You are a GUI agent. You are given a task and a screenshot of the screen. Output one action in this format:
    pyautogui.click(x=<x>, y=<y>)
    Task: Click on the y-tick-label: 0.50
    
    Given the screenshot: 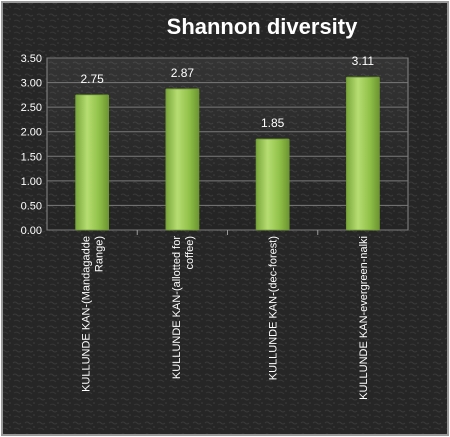 What is the action you would take?
    pyautogui.click(x=31, y=206)
    